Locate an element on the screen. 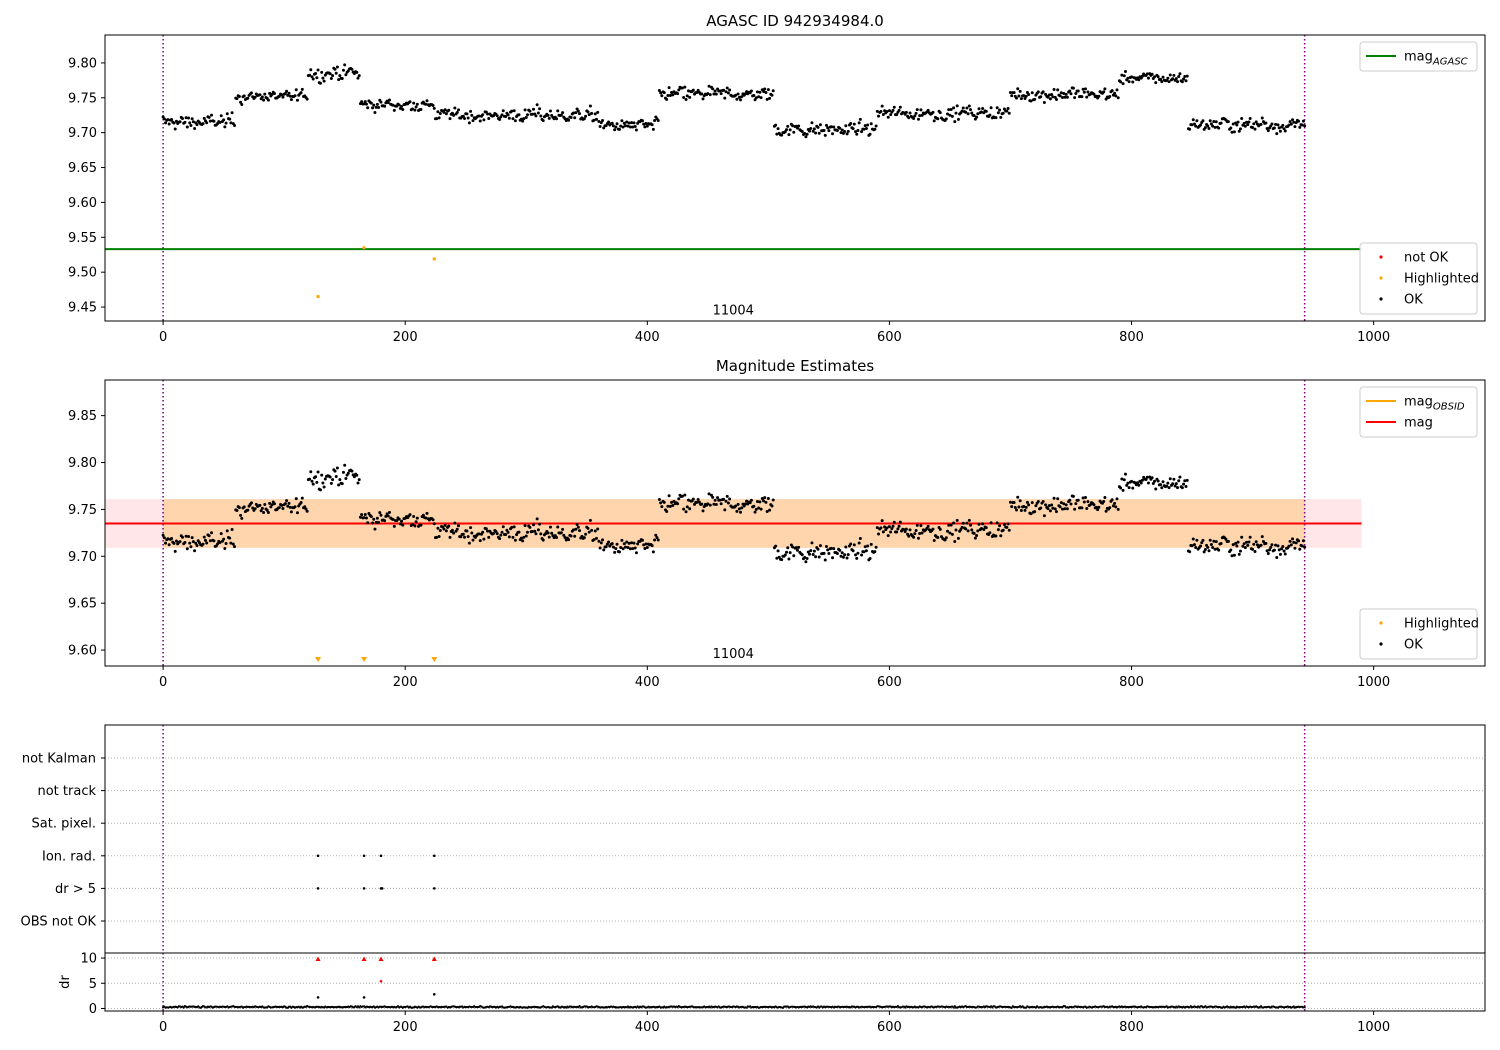 The image size is (1500, 1050). y-tick-label: 9.50 is located at coordinates (82, 273).